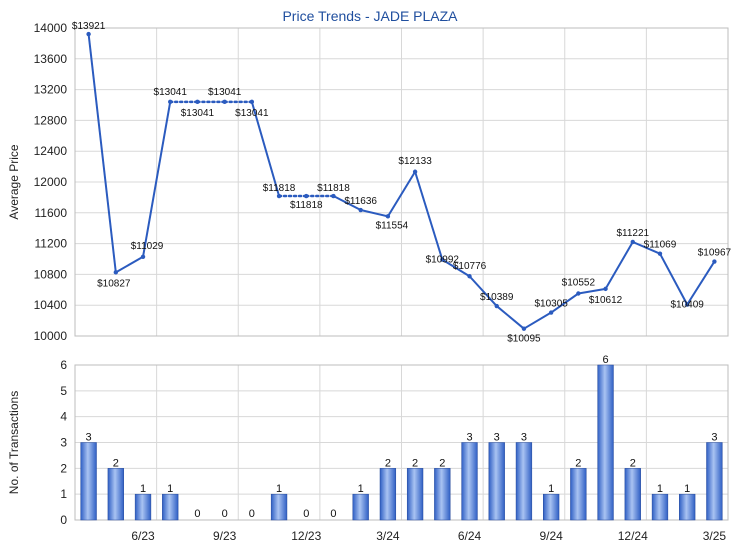  What do you see at coordinates (660, 245) in the screenshot?
I see `price-data-label: $11069` at bounding box center [660, 245].